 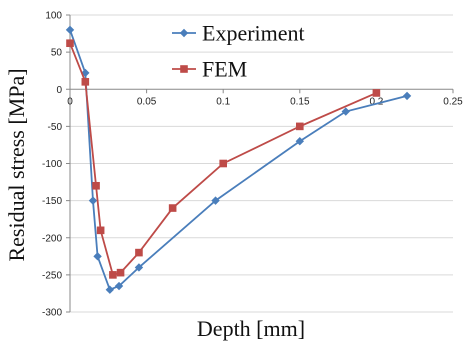 What do you see at coordinates (55, 127) in the screenshot?
I see `y-tick-label: -50` at bounding box center [55, 127].